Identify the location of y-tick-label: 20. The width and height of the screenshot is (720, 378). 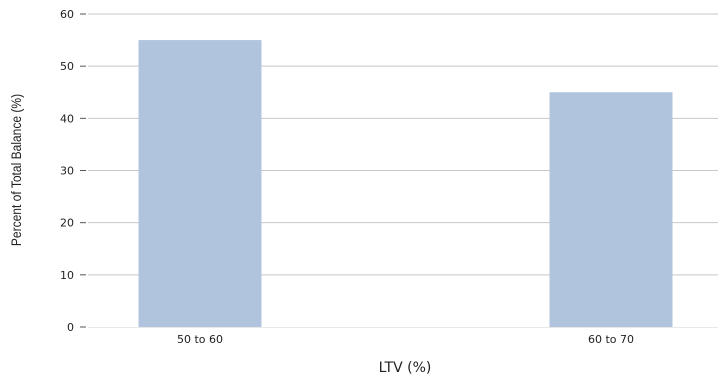
(67, 223).